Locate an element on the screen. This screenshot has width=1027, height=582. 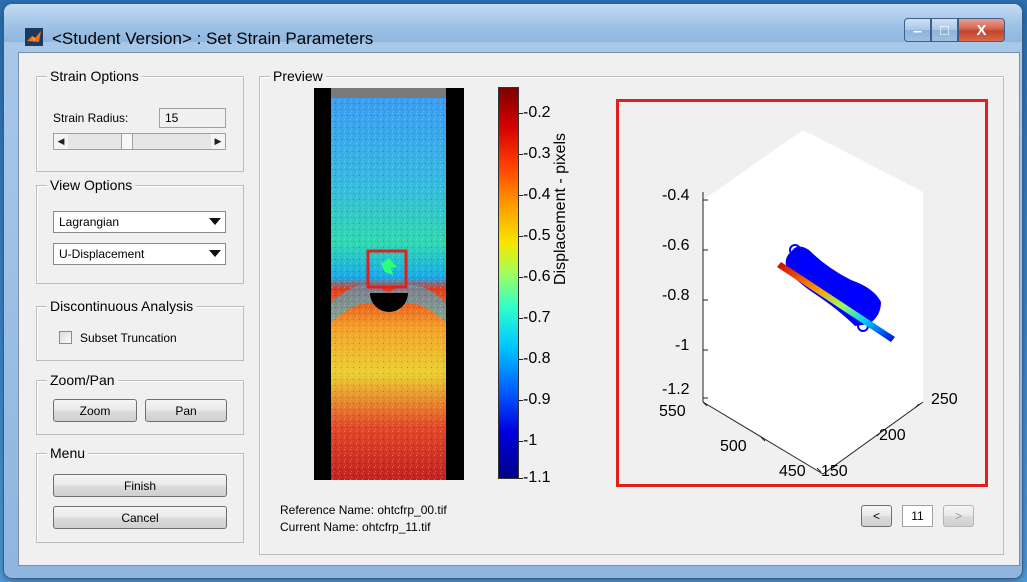
z-tick-label: -0.8 is located at coordinates (676, 295).